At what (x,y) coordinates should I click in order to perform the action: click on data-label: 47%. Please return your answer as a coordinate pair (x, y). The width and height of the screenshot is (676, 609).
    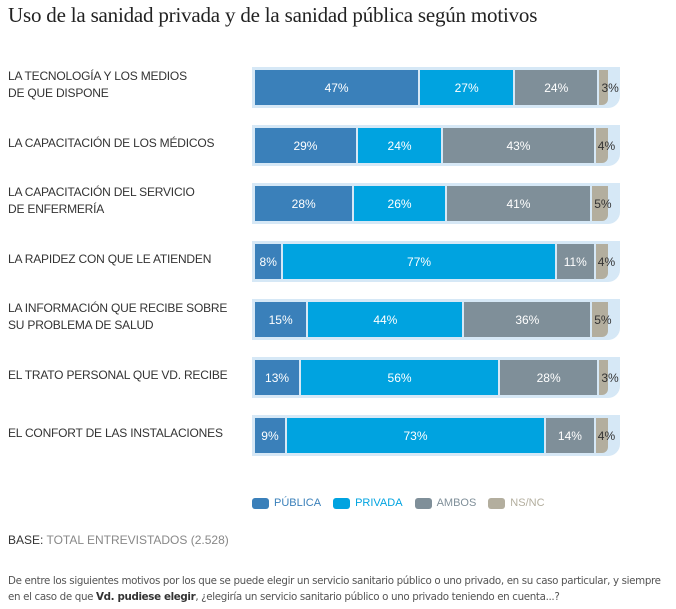
    Looking at the image, I should click on (336, 87).